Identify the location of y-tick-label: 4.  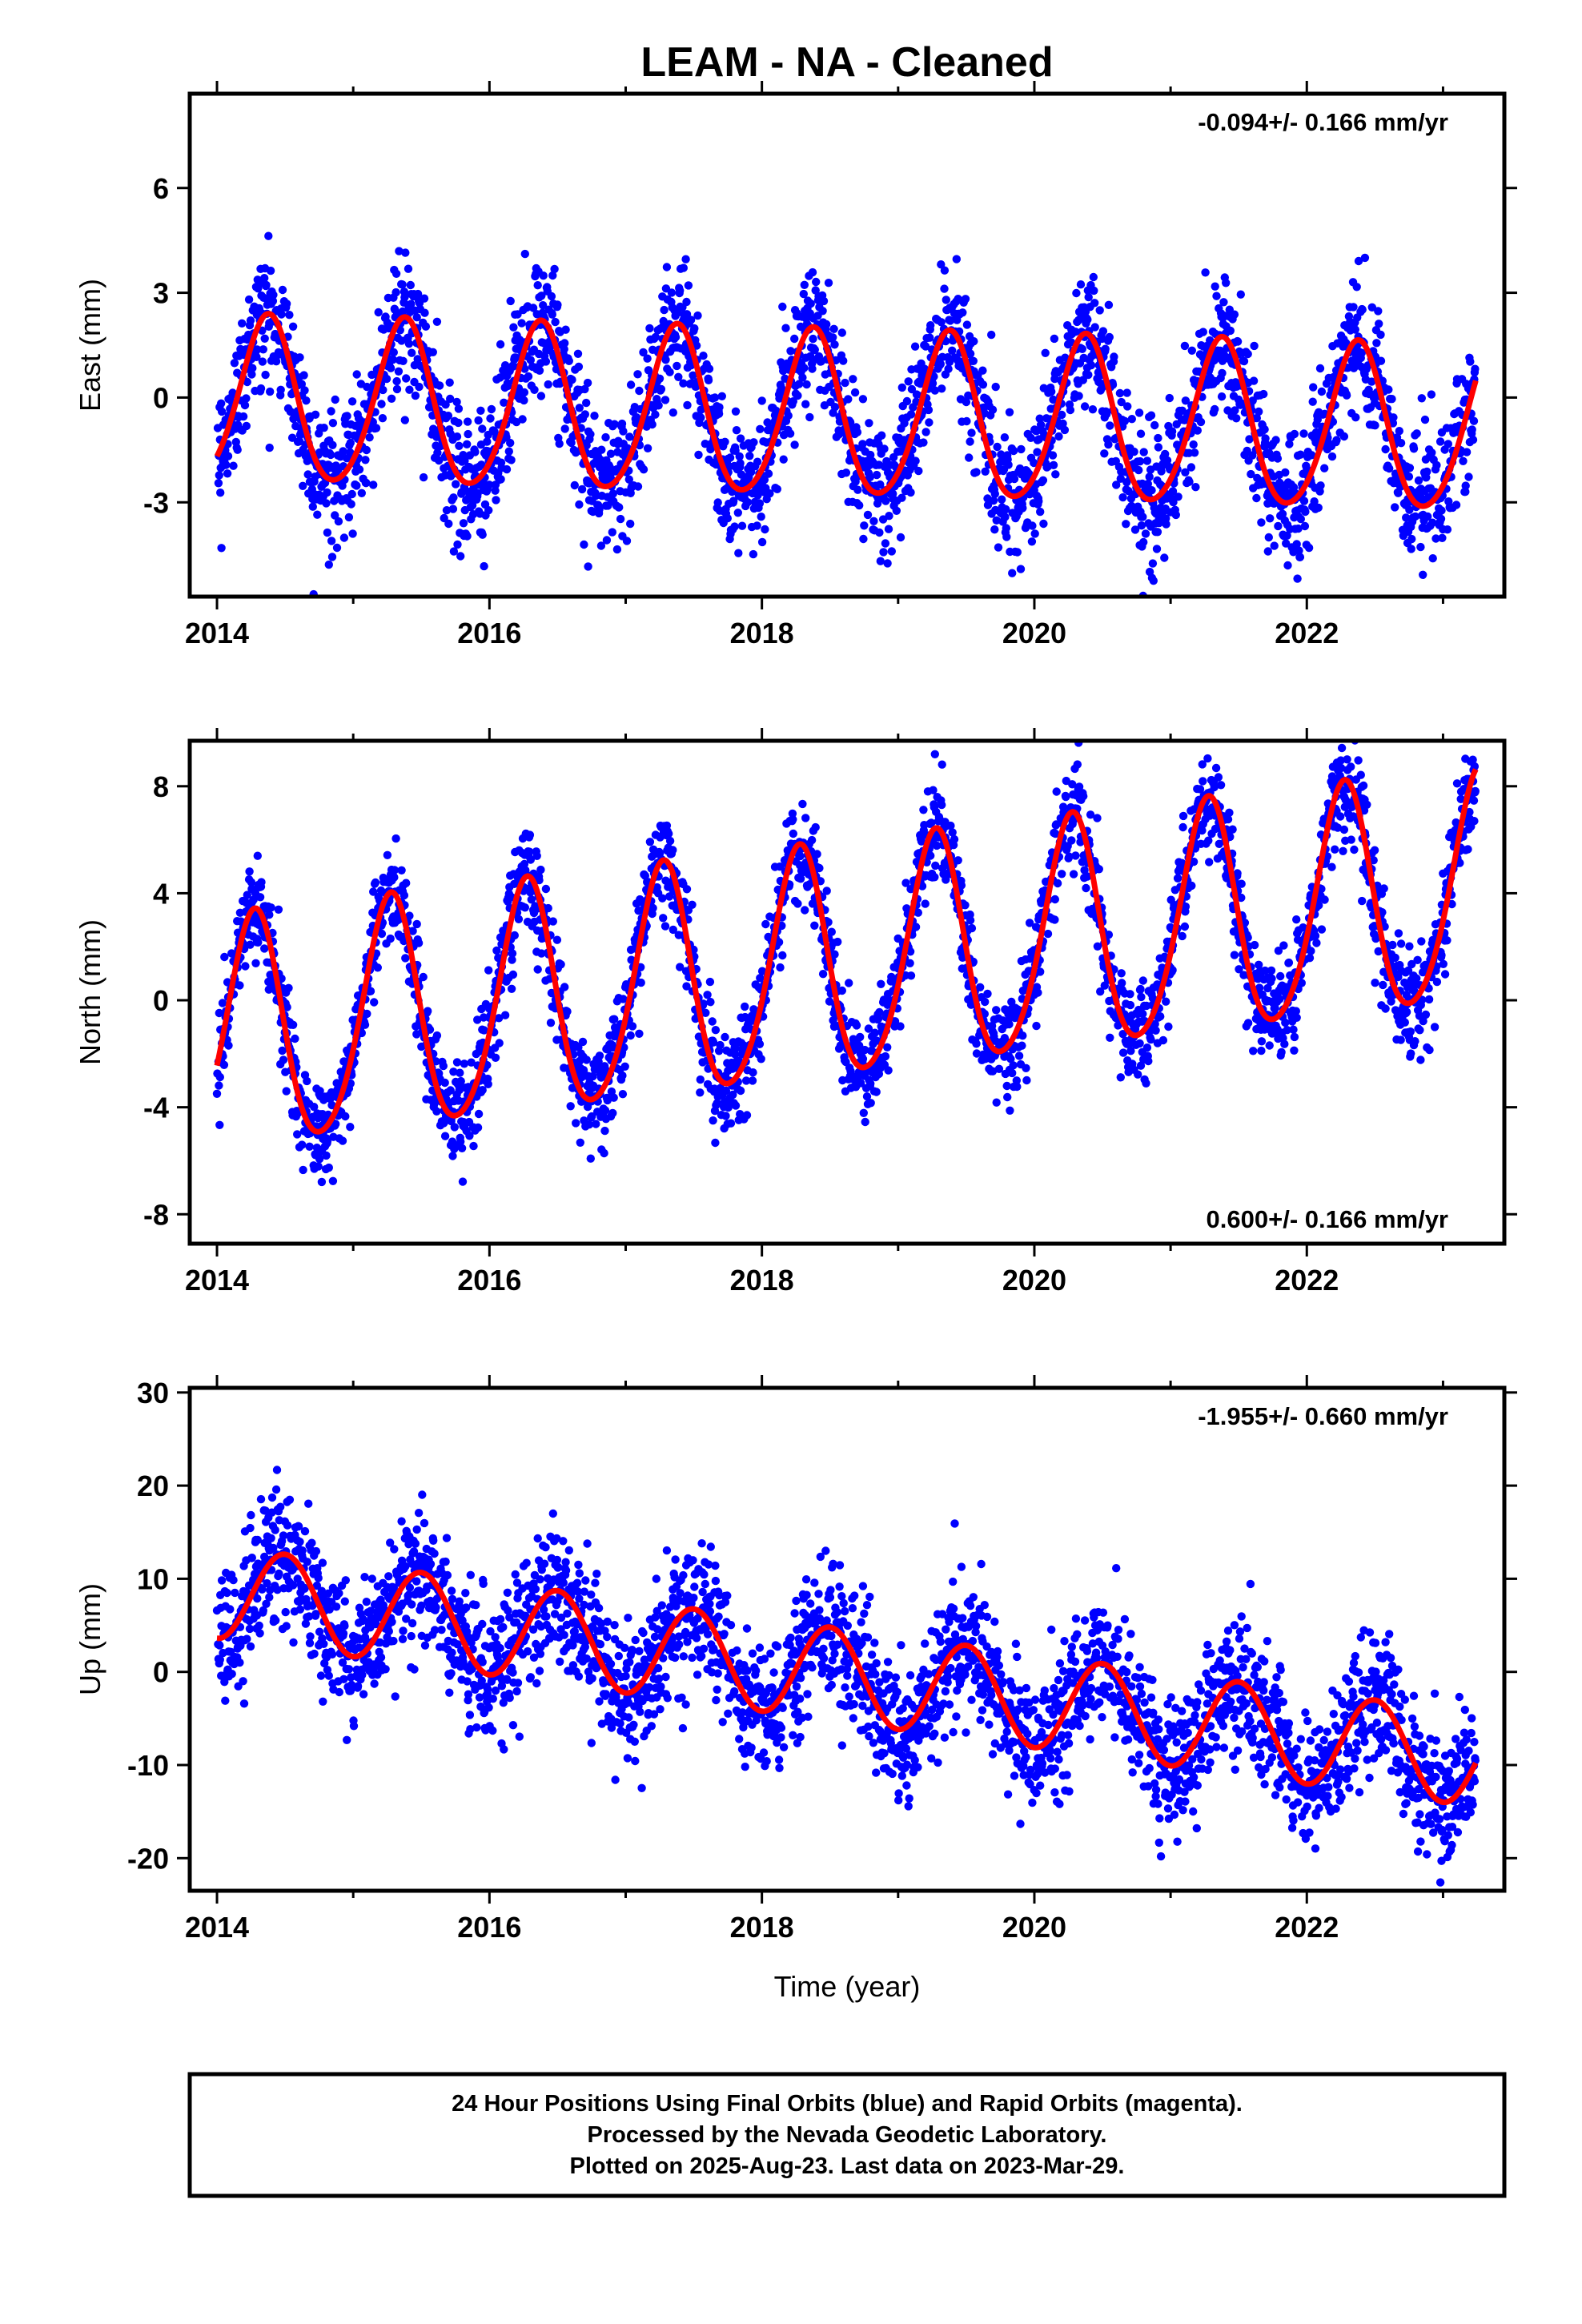
(161, 893).